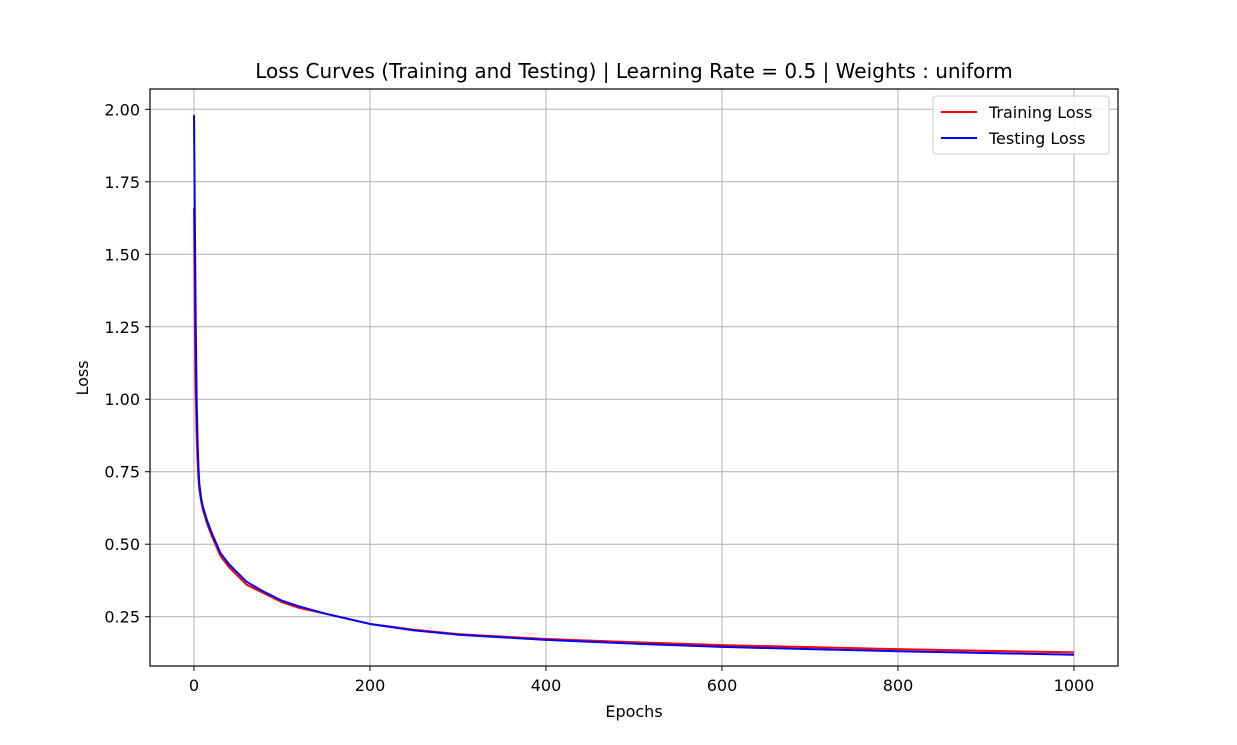  I want to click on x-tick-label: 600, so click(722, 685).